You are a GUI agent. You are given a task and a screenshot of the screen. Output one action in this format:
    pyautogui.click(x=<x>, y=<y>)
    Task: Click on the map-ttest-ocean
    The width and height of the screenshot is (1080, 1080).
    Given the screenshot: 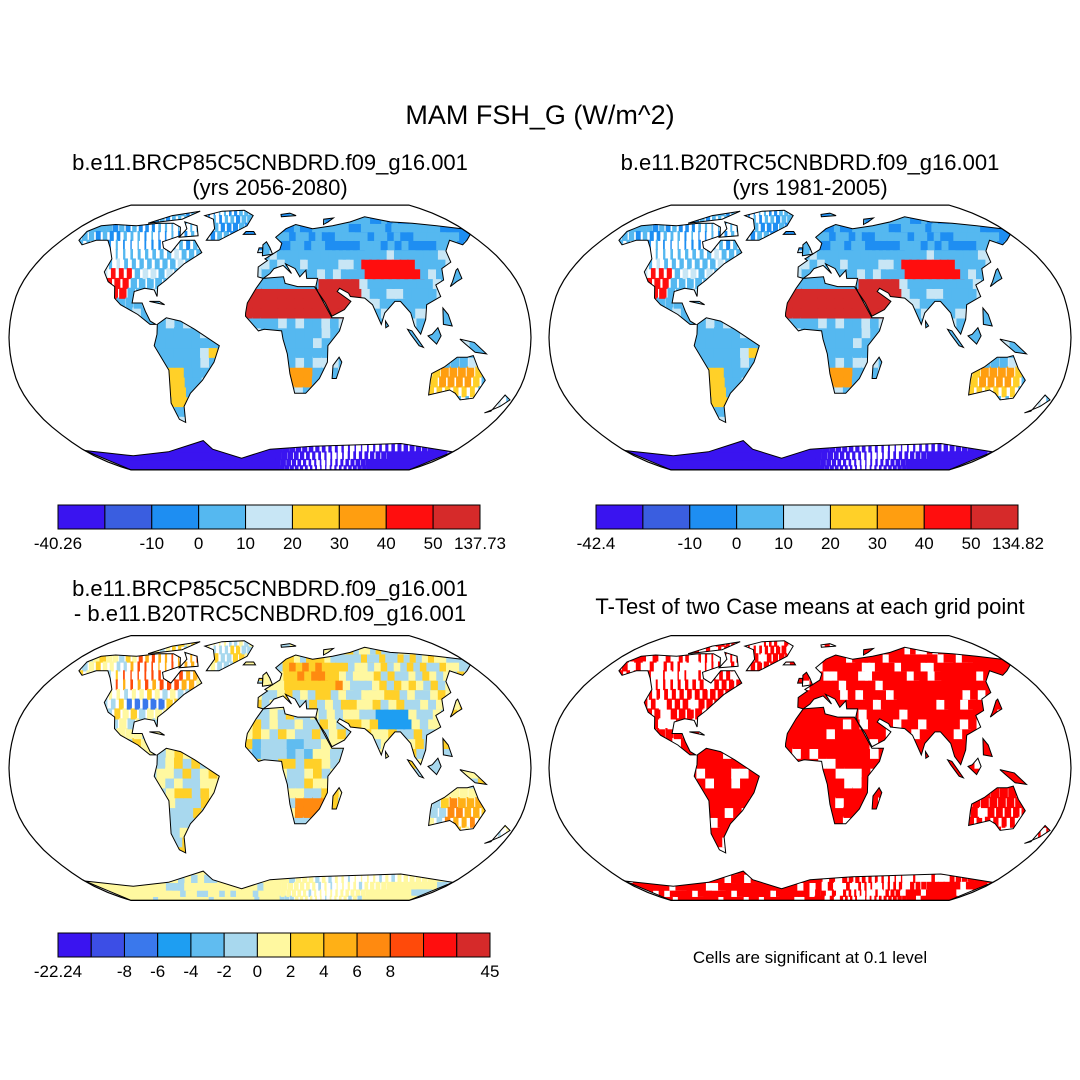 What is the action you would take?
    pyautogui.click(x=810, y=768)
    